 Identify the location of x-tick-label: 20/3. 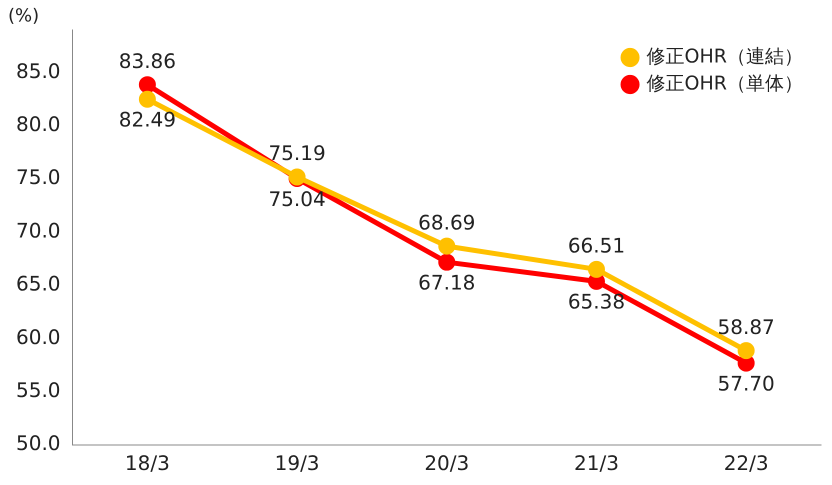
(447, 463).